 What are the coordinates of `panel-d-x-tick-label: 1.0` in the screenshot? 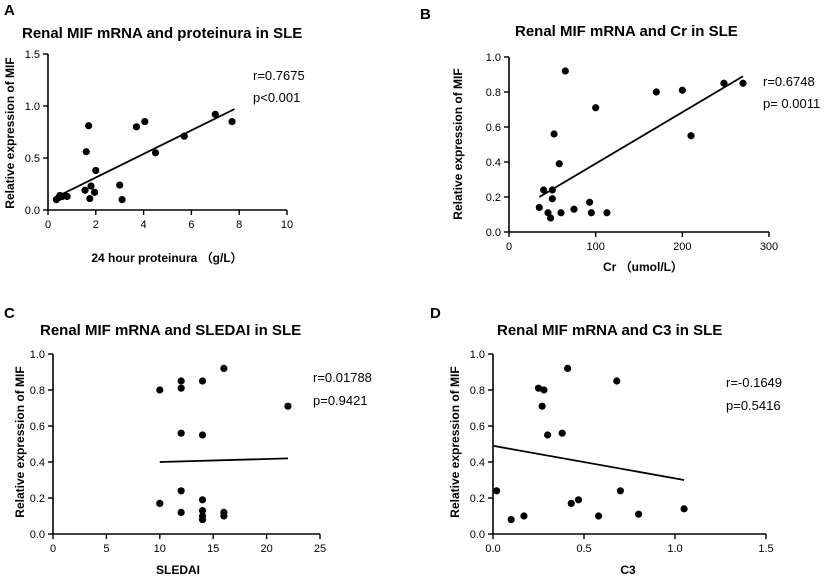 It's located at (674, 549).